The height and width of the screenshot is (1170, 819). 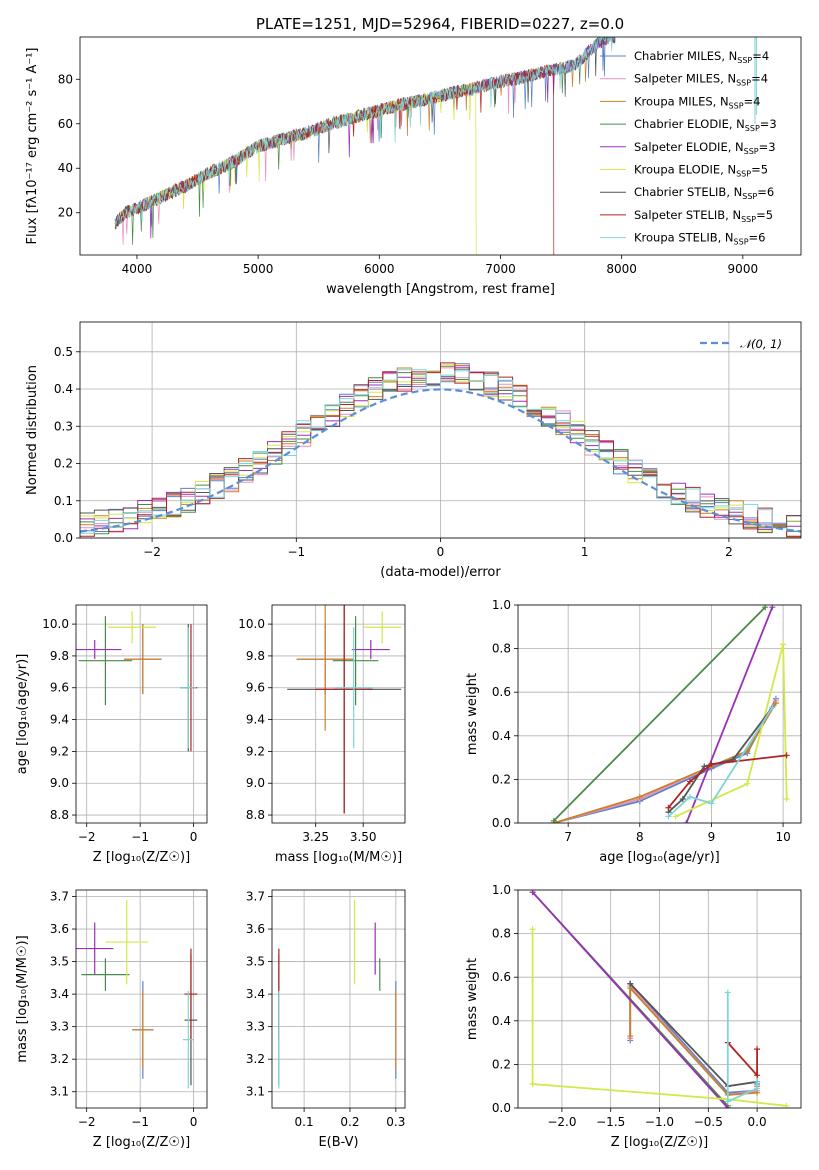 I want to click on age-vs-z-ytick-label-5: 9.8, so click(x=59, y=656).